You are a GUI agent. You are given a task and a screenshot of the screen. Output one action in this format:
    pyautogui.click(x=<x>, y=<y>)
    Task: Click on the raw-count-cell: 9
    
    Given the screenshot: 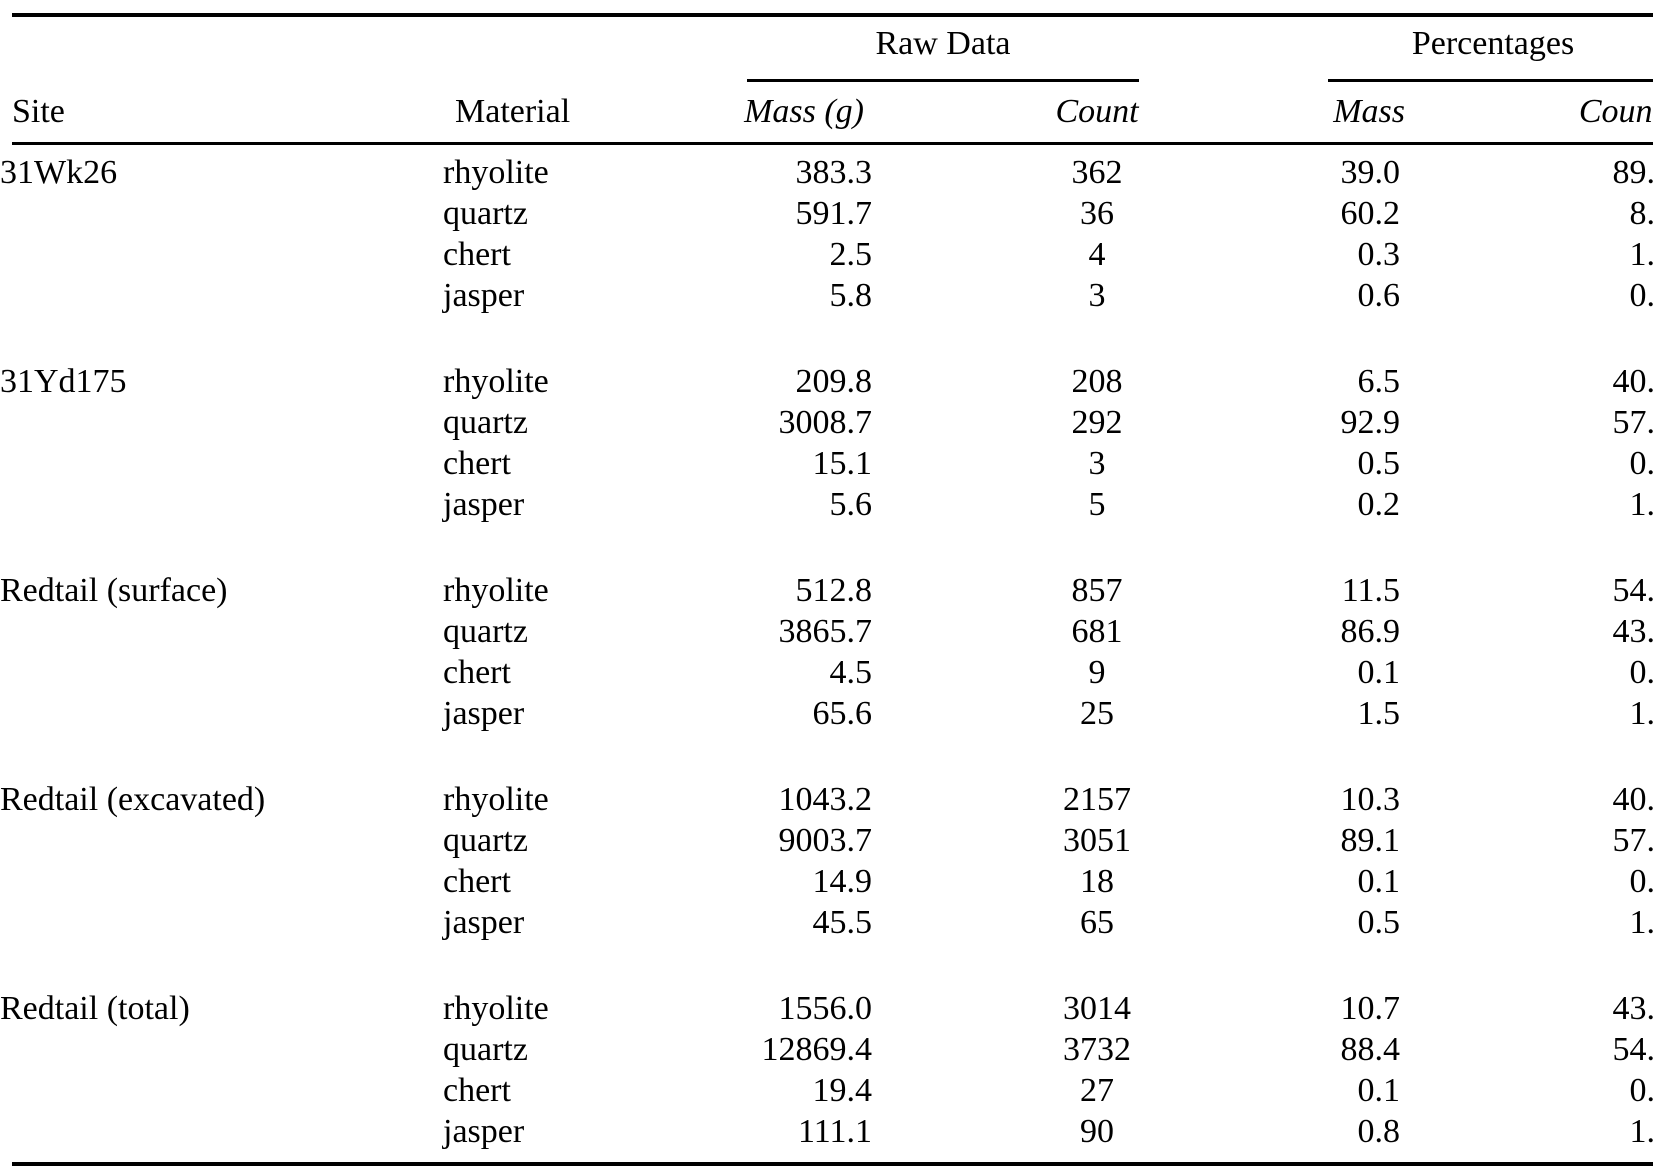 What is the action you would take?
    pyautogui.click(x=1097, y=672)
    